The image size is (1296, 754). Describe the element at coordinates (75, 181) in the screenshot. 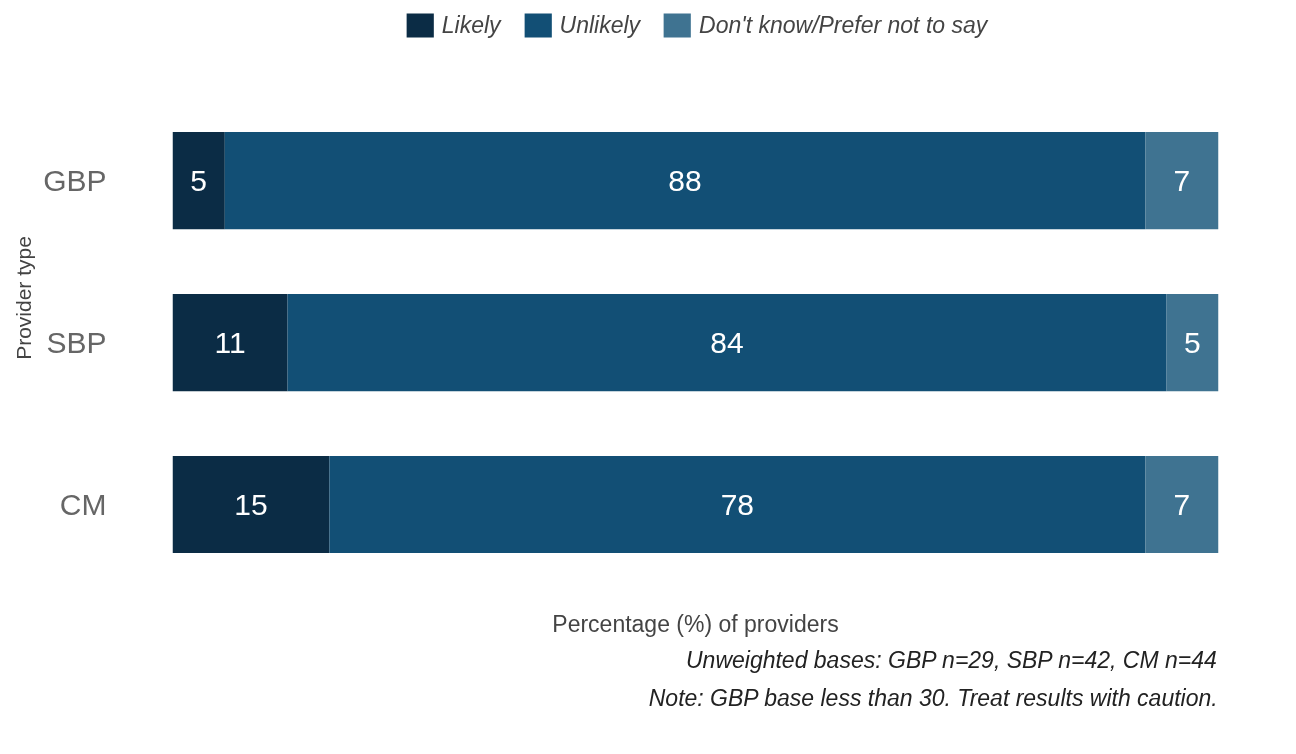

I see `y-tick-label: GBP` at that location.